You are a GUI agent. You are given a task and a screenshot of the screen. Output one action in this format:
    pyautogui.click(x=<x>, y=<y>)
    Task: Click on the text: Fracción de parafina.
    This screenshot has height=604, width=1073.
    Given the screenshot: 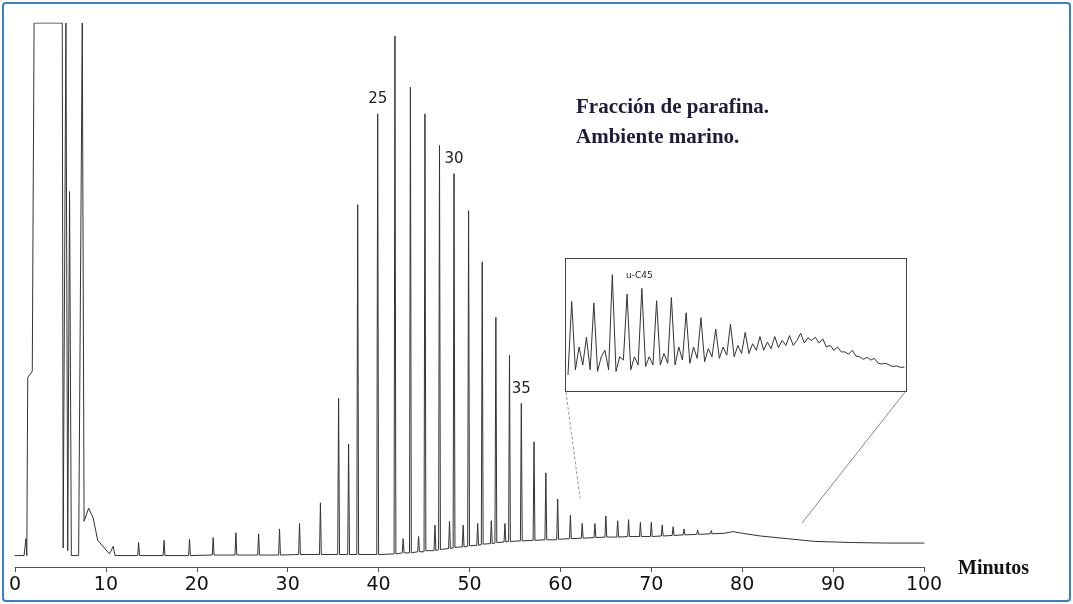 What is the action you would take?
    pyautogui.click(x=673, y=105)
    